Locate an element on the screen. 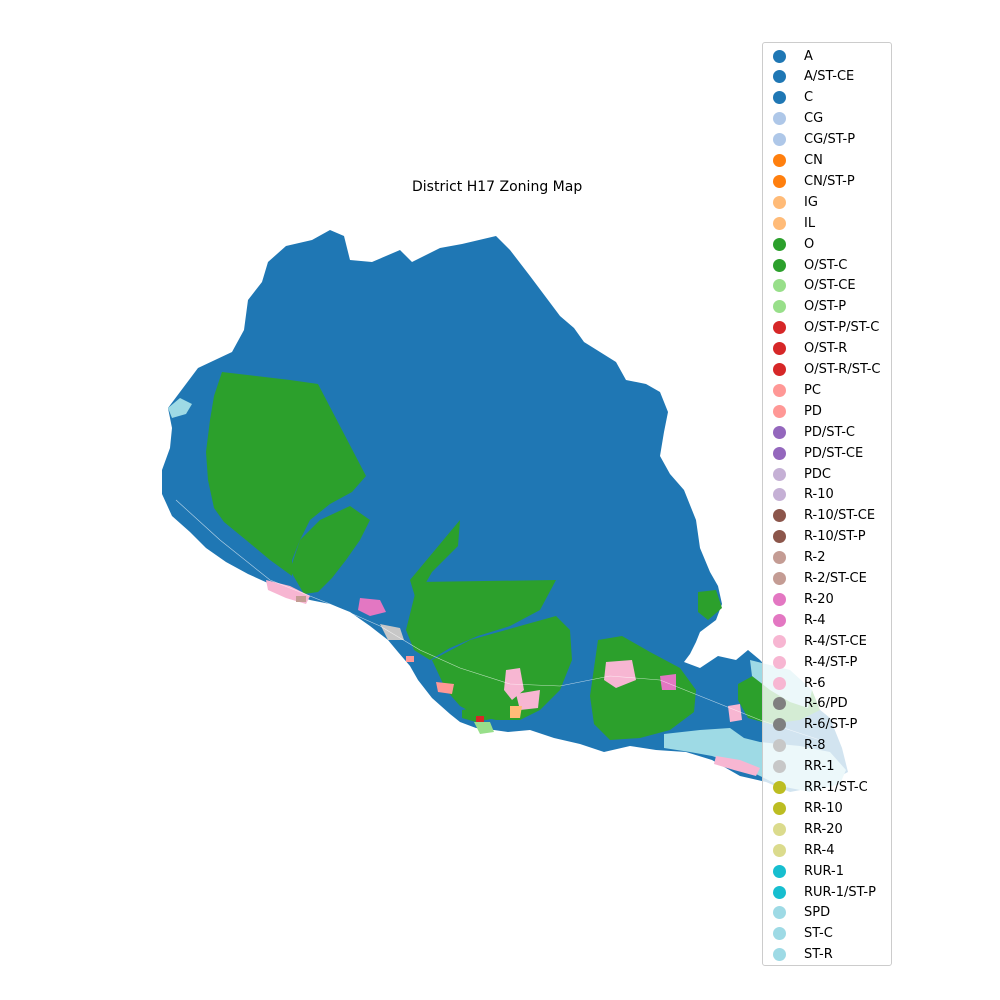 The width and height of the screenshot is (1000, 1000). legend-item: R-4/ST-P is located at coordinates (815, 662).